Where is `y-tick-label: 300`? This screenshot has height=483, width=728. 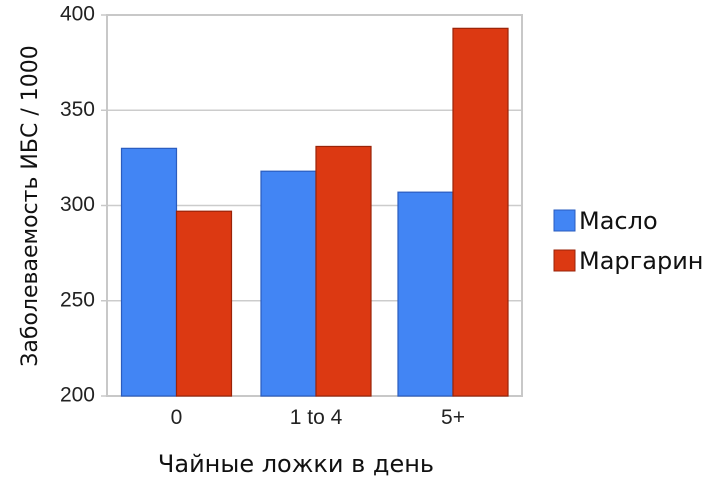
y-tick-label: 300 is located at coordinates (77, 204).